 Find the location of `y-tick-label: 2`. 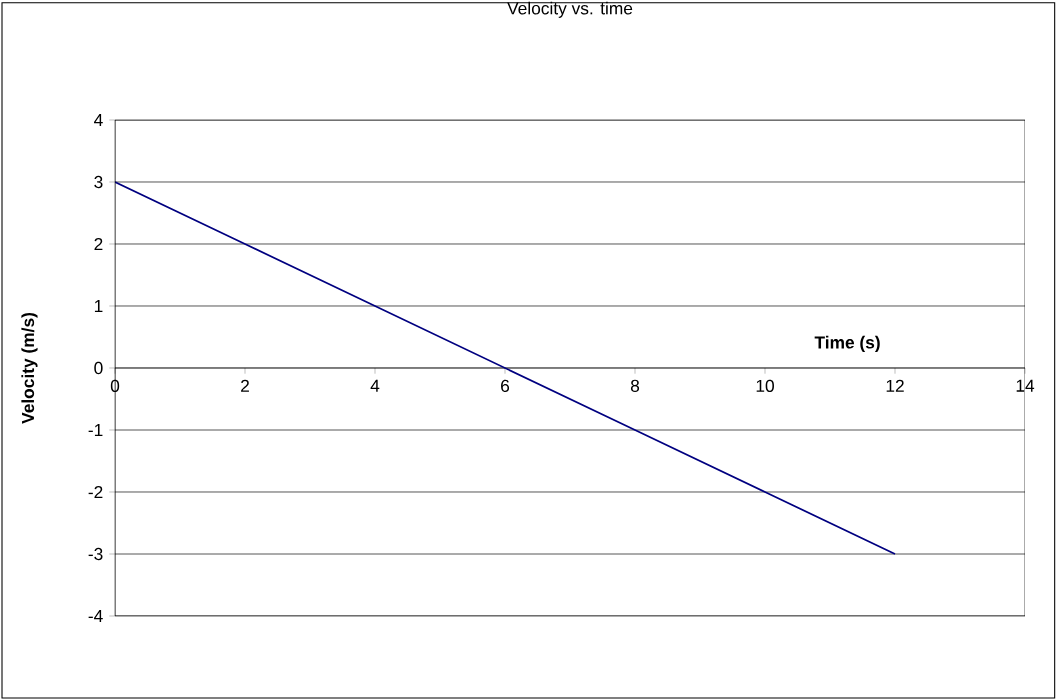

y-tick-label: 2 is located at coordinates (98, 244).